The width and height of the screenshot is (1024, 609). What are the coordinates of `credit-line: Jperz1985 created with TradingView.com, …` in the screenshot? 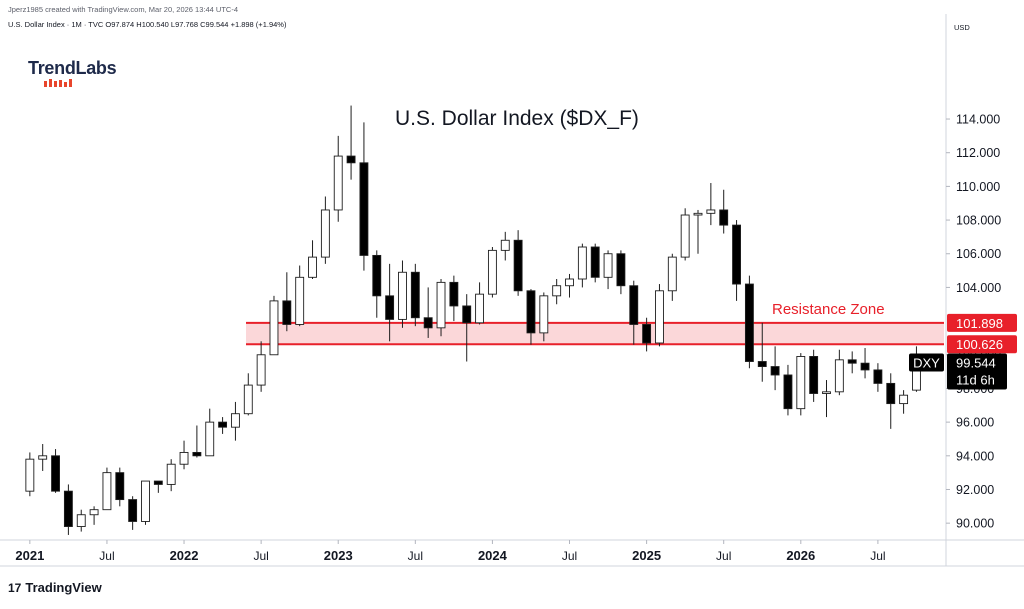 It's located at (123, 9).